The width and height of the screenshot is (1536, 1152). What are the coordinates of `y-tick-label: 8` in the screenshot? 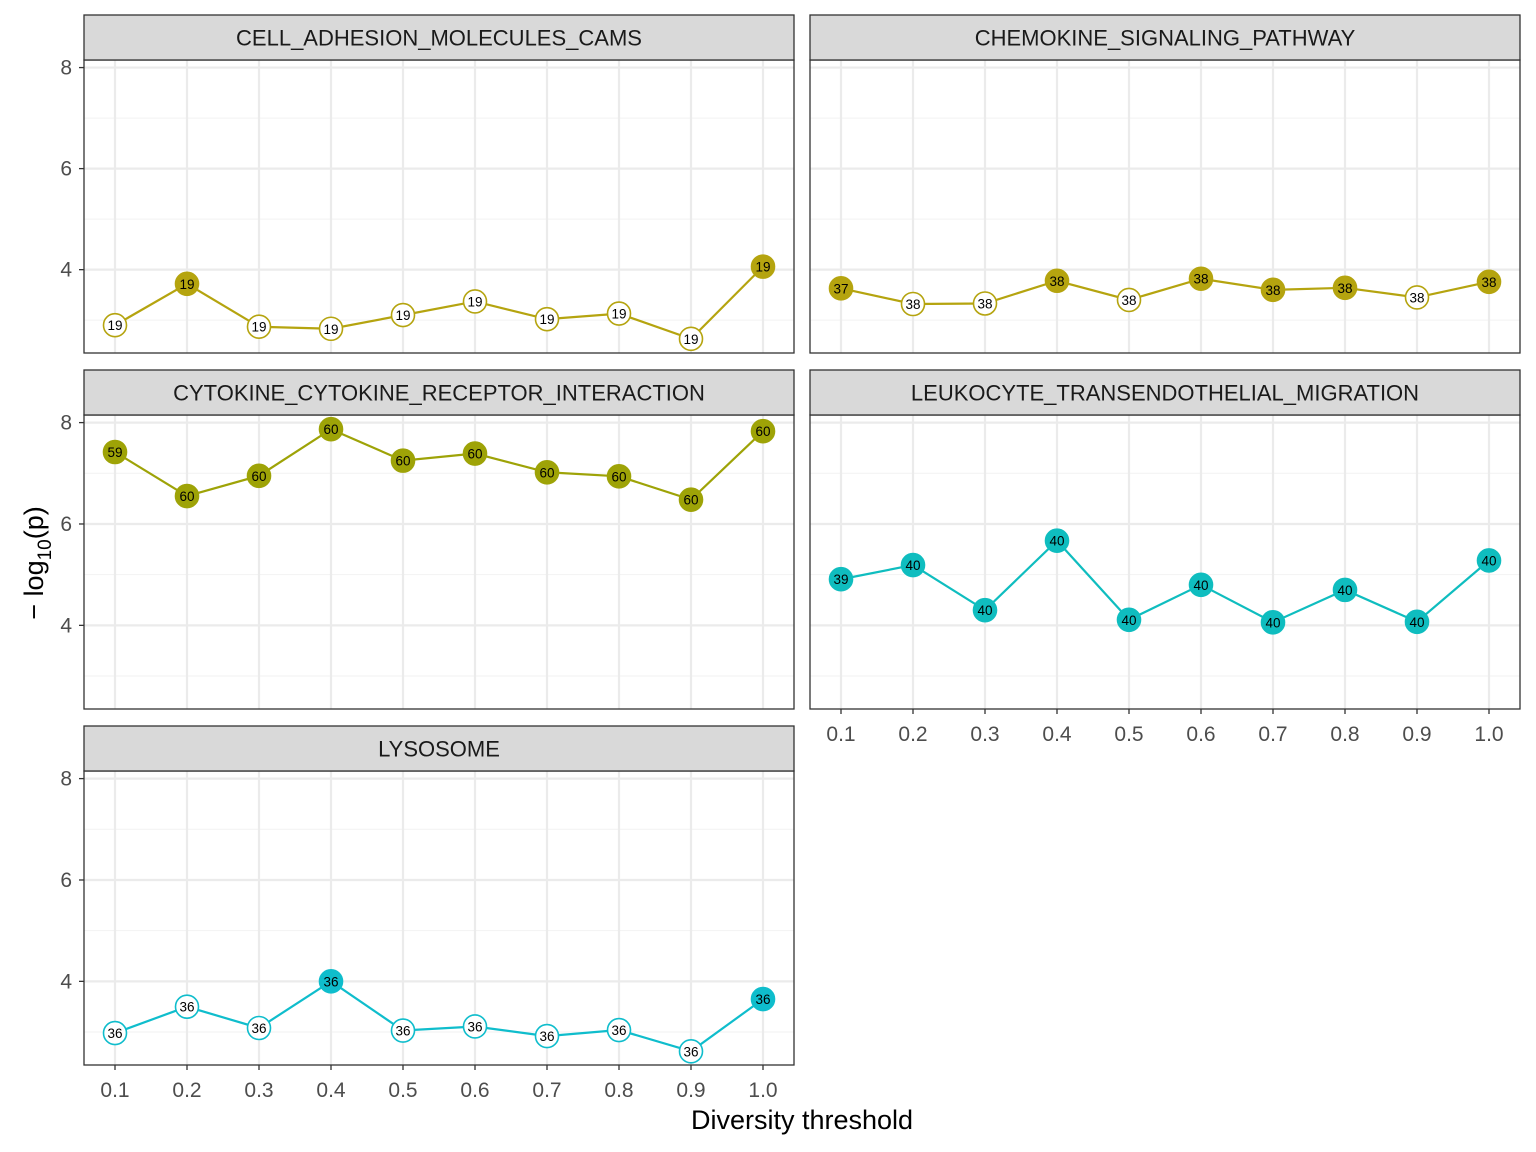 It's located at (66, 423).